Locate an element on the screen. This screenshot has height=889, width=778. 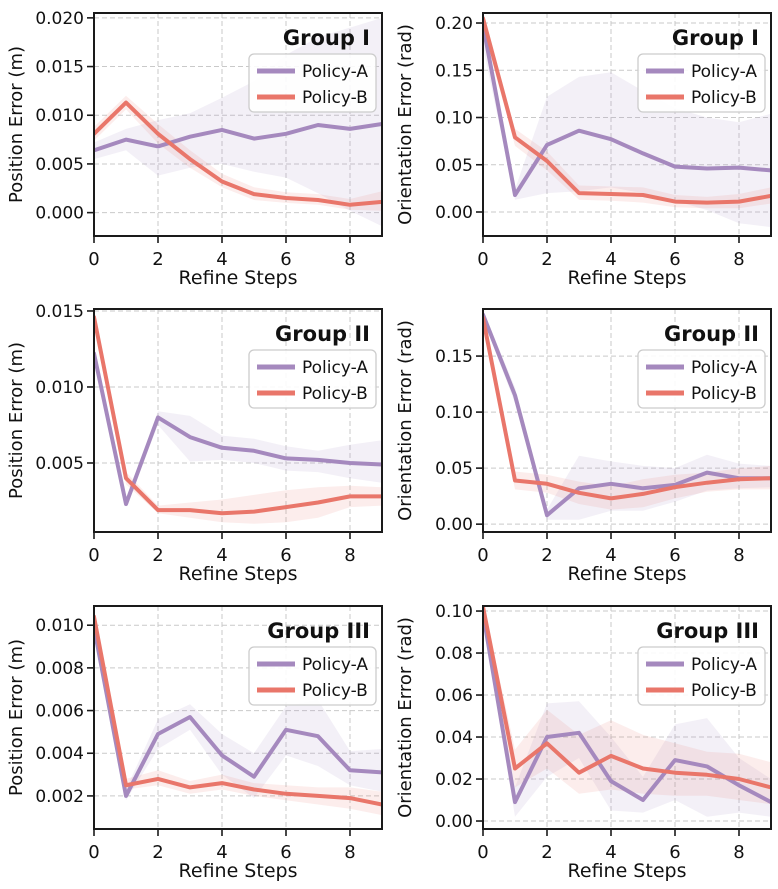
group1-orientation-legend: Policy-A Policy-B is located at coordinates (701, 83).